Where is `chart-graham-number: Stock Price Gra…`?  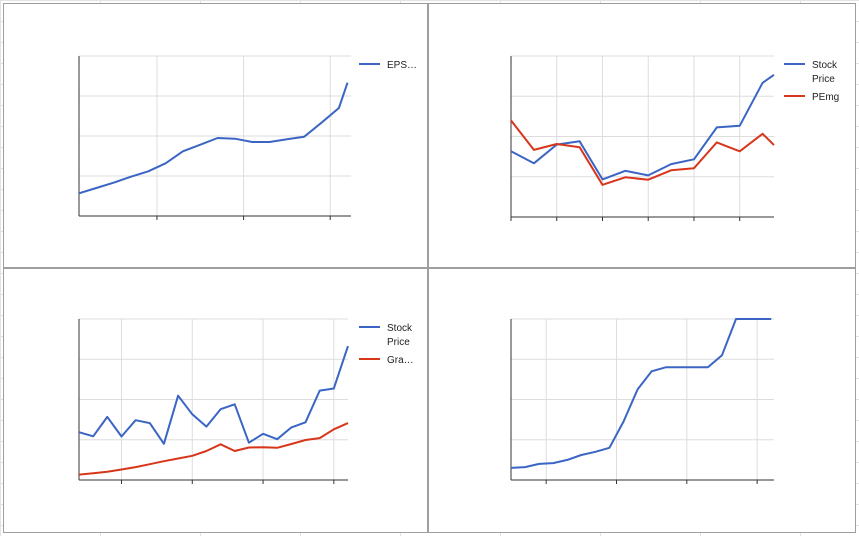
chart-graham-number: Stock Price Gra… is located at coordinates (246, 401).